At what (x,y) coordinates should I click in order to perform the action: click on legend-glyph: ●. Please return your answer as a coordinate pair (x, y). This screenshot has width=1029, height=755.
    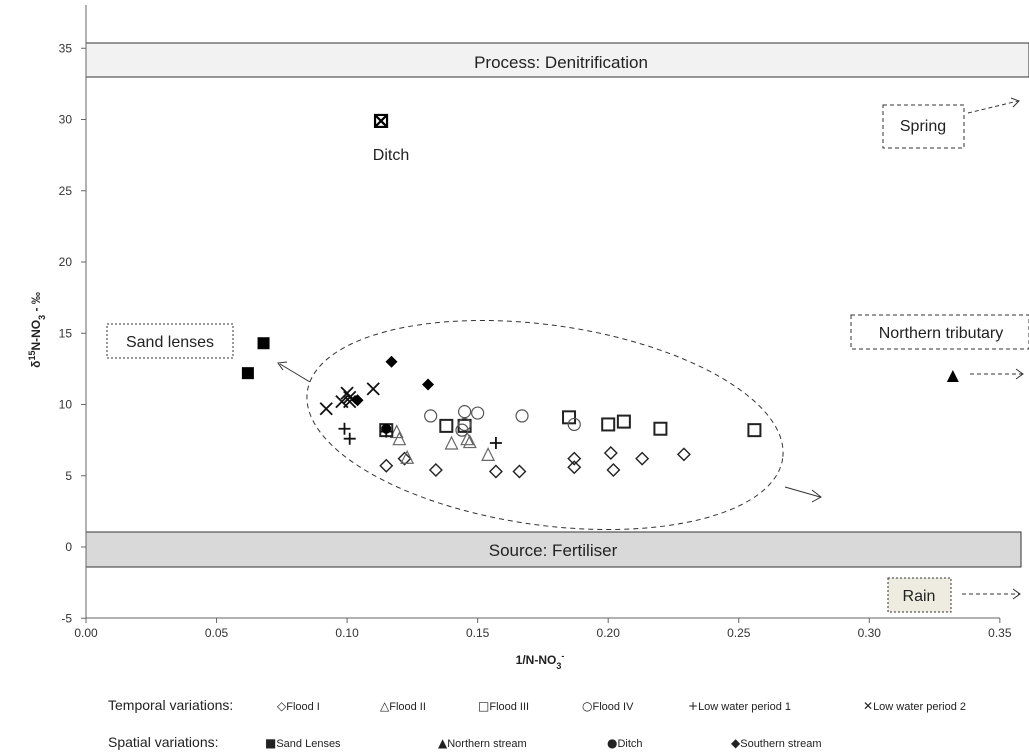
    Looking at the image, I should click on (612, 743).